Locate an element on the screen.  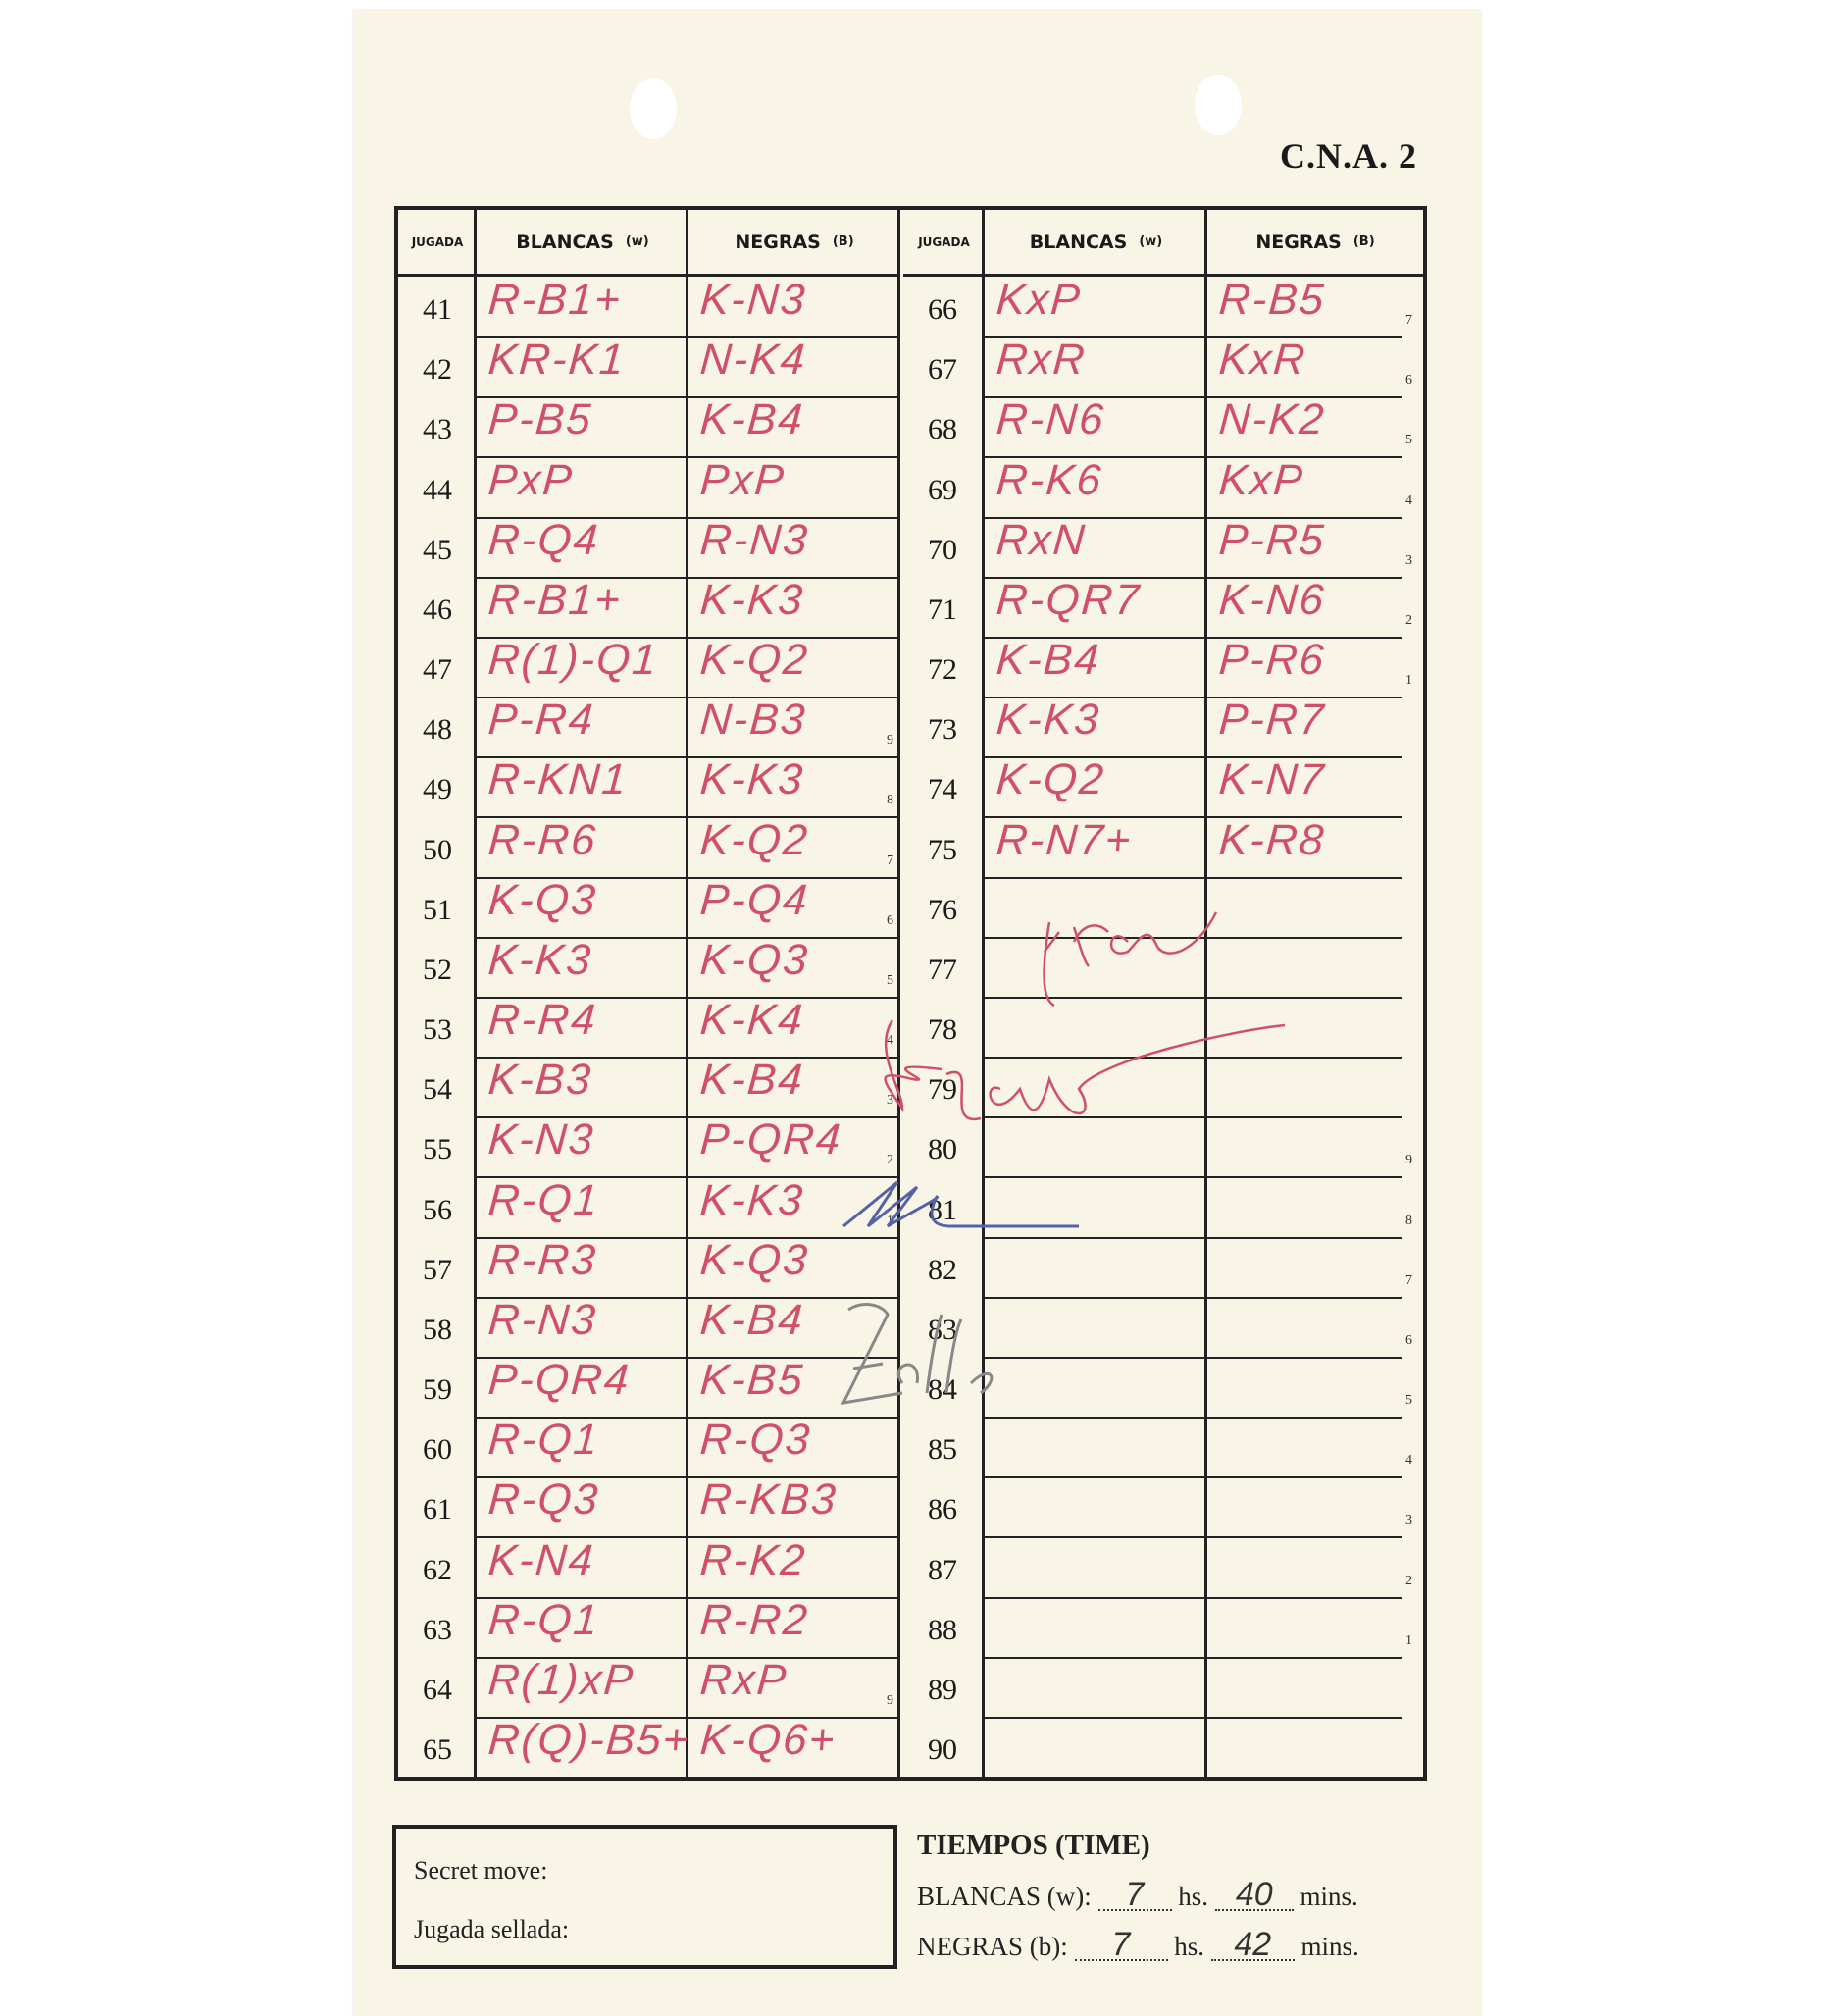
black-move: K-N3 is located at coordinates (753, 300).